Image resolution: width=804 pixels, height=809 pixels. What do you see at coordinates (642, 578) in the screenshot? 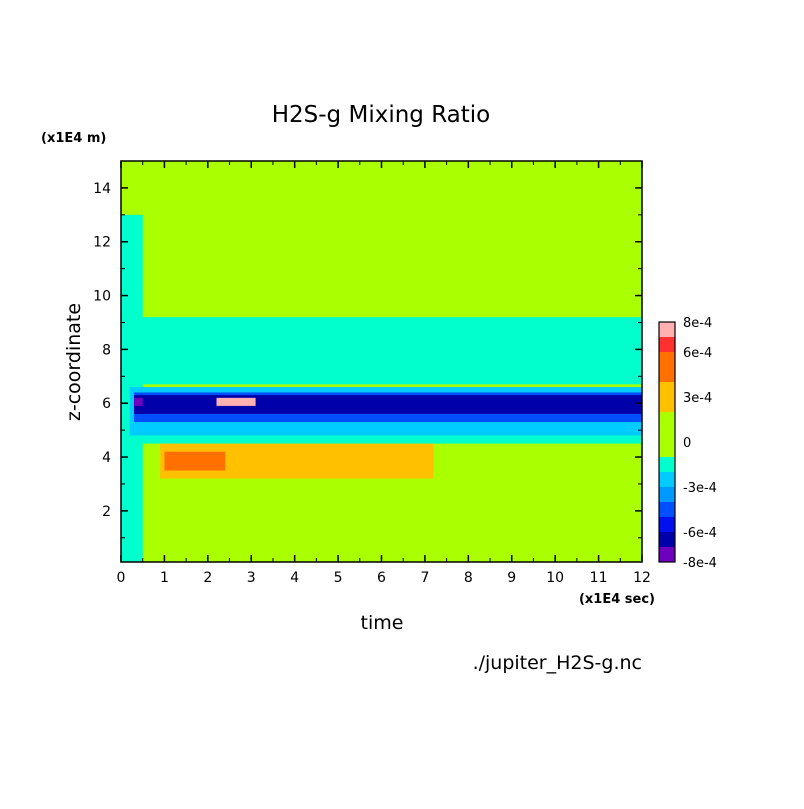
I see `x-tick-label: 12` at bounding box center [642, 578].